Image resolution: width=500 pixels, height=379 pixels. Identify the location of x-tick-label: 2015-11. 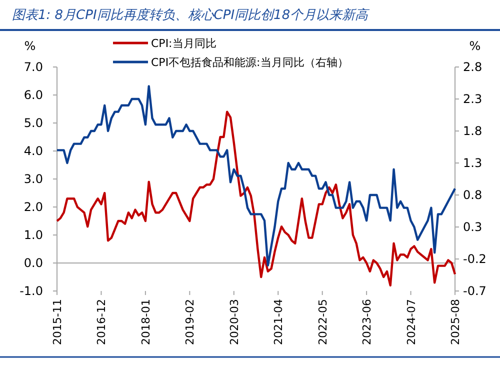
(57, 322).